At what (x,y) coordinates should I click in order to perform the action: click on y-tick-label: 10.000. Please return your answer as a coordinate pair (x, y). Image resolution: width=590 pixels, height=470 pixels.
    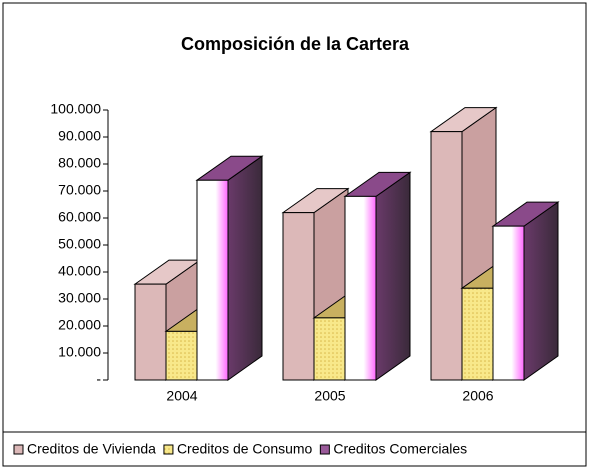
    Looking at the image, I should click on (79, 352).